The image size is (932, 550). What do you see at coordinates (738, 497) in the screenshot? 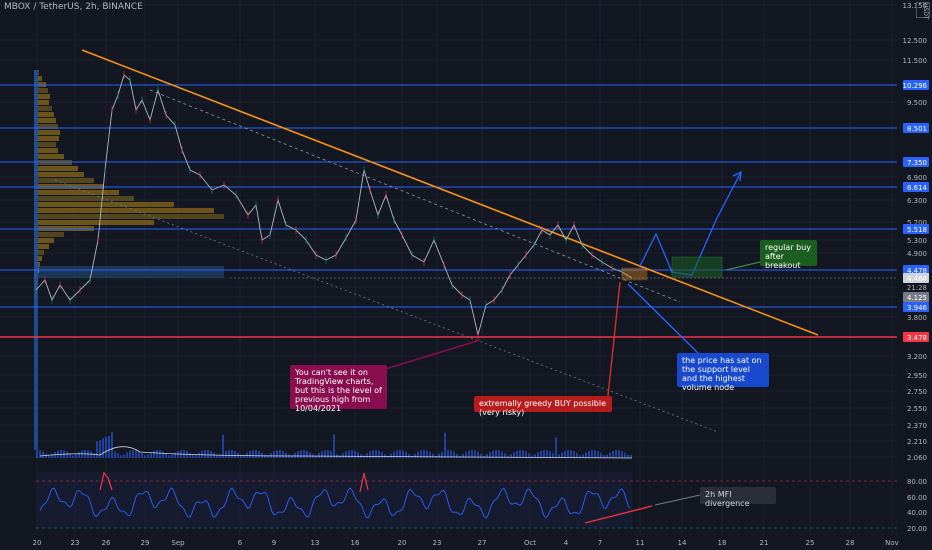
I see `mfi-divergence-note: 2h MFI divergence` at bounding box center [738, 497].